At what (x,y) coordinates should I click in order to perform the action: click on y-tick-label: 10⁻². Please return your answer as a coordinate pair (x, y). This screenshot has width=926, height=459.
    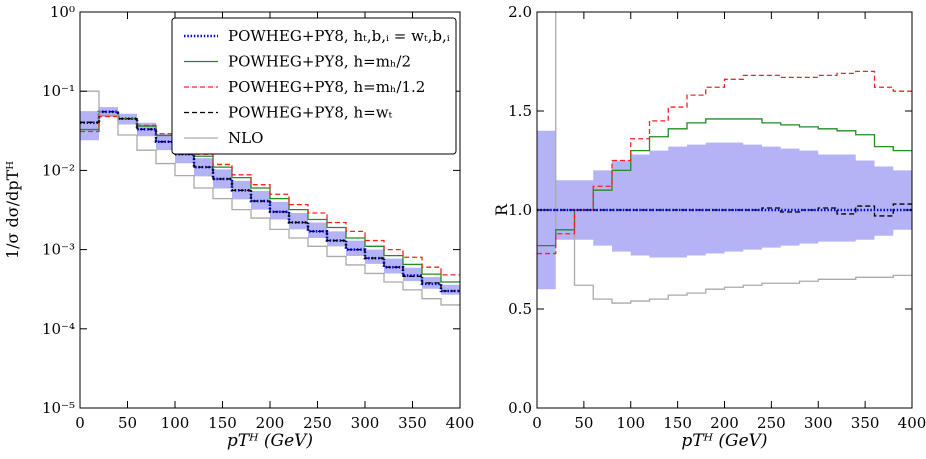
    Looking at the image, I should click on (58, 170).